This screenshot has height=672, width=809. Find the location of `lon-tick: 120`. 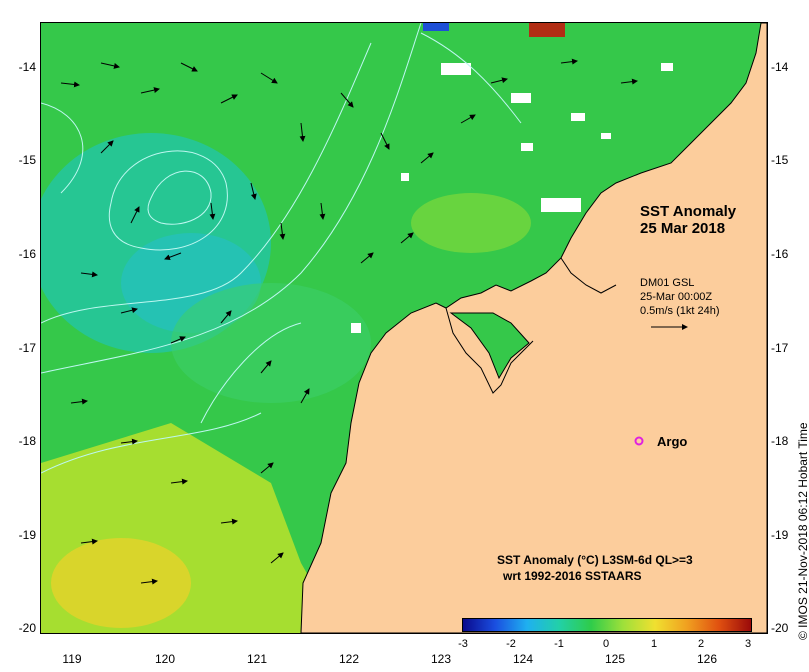

lon-tick: 120 is located at coordinates (165, 659).